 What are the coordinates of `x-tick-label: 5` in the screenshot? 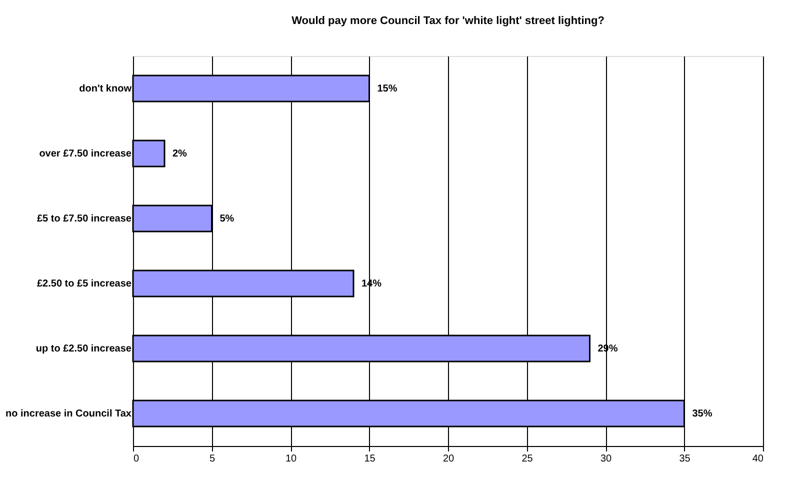 It's located at (212, 459).